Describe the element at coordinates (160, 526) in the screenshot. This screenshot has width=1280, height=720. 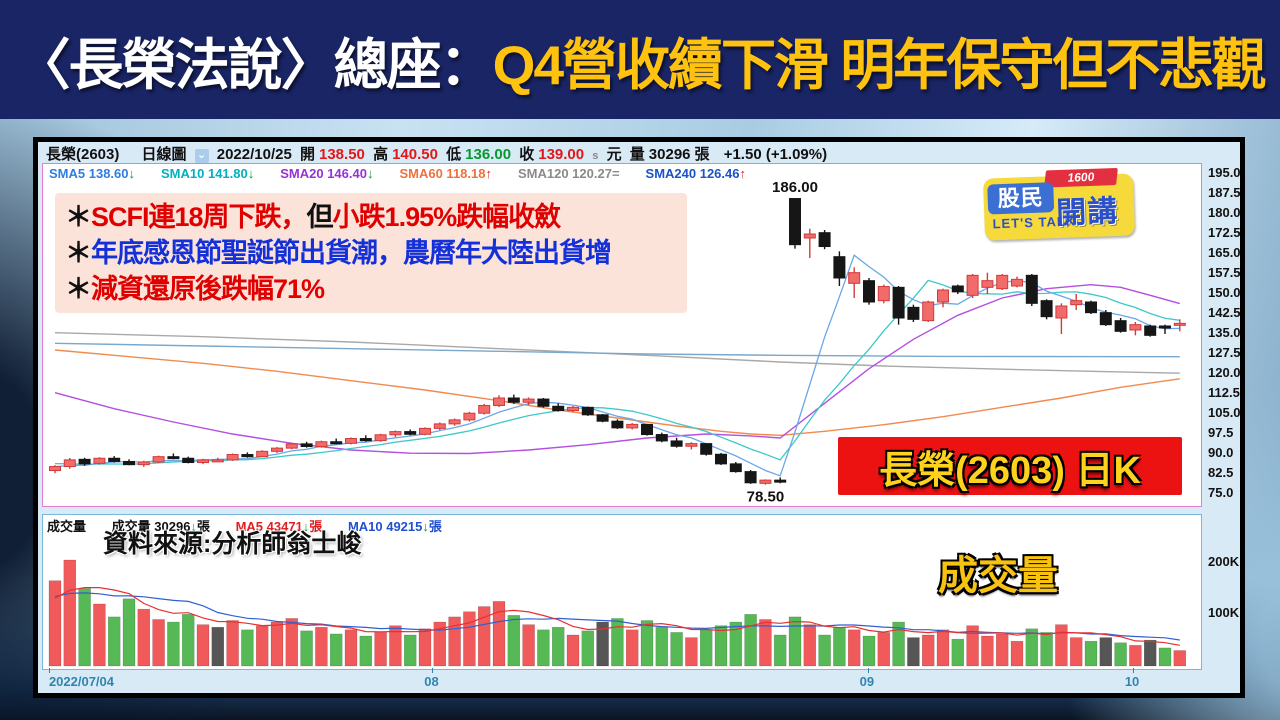
I see `volume-today: 成交量 30296↓張` at that location.